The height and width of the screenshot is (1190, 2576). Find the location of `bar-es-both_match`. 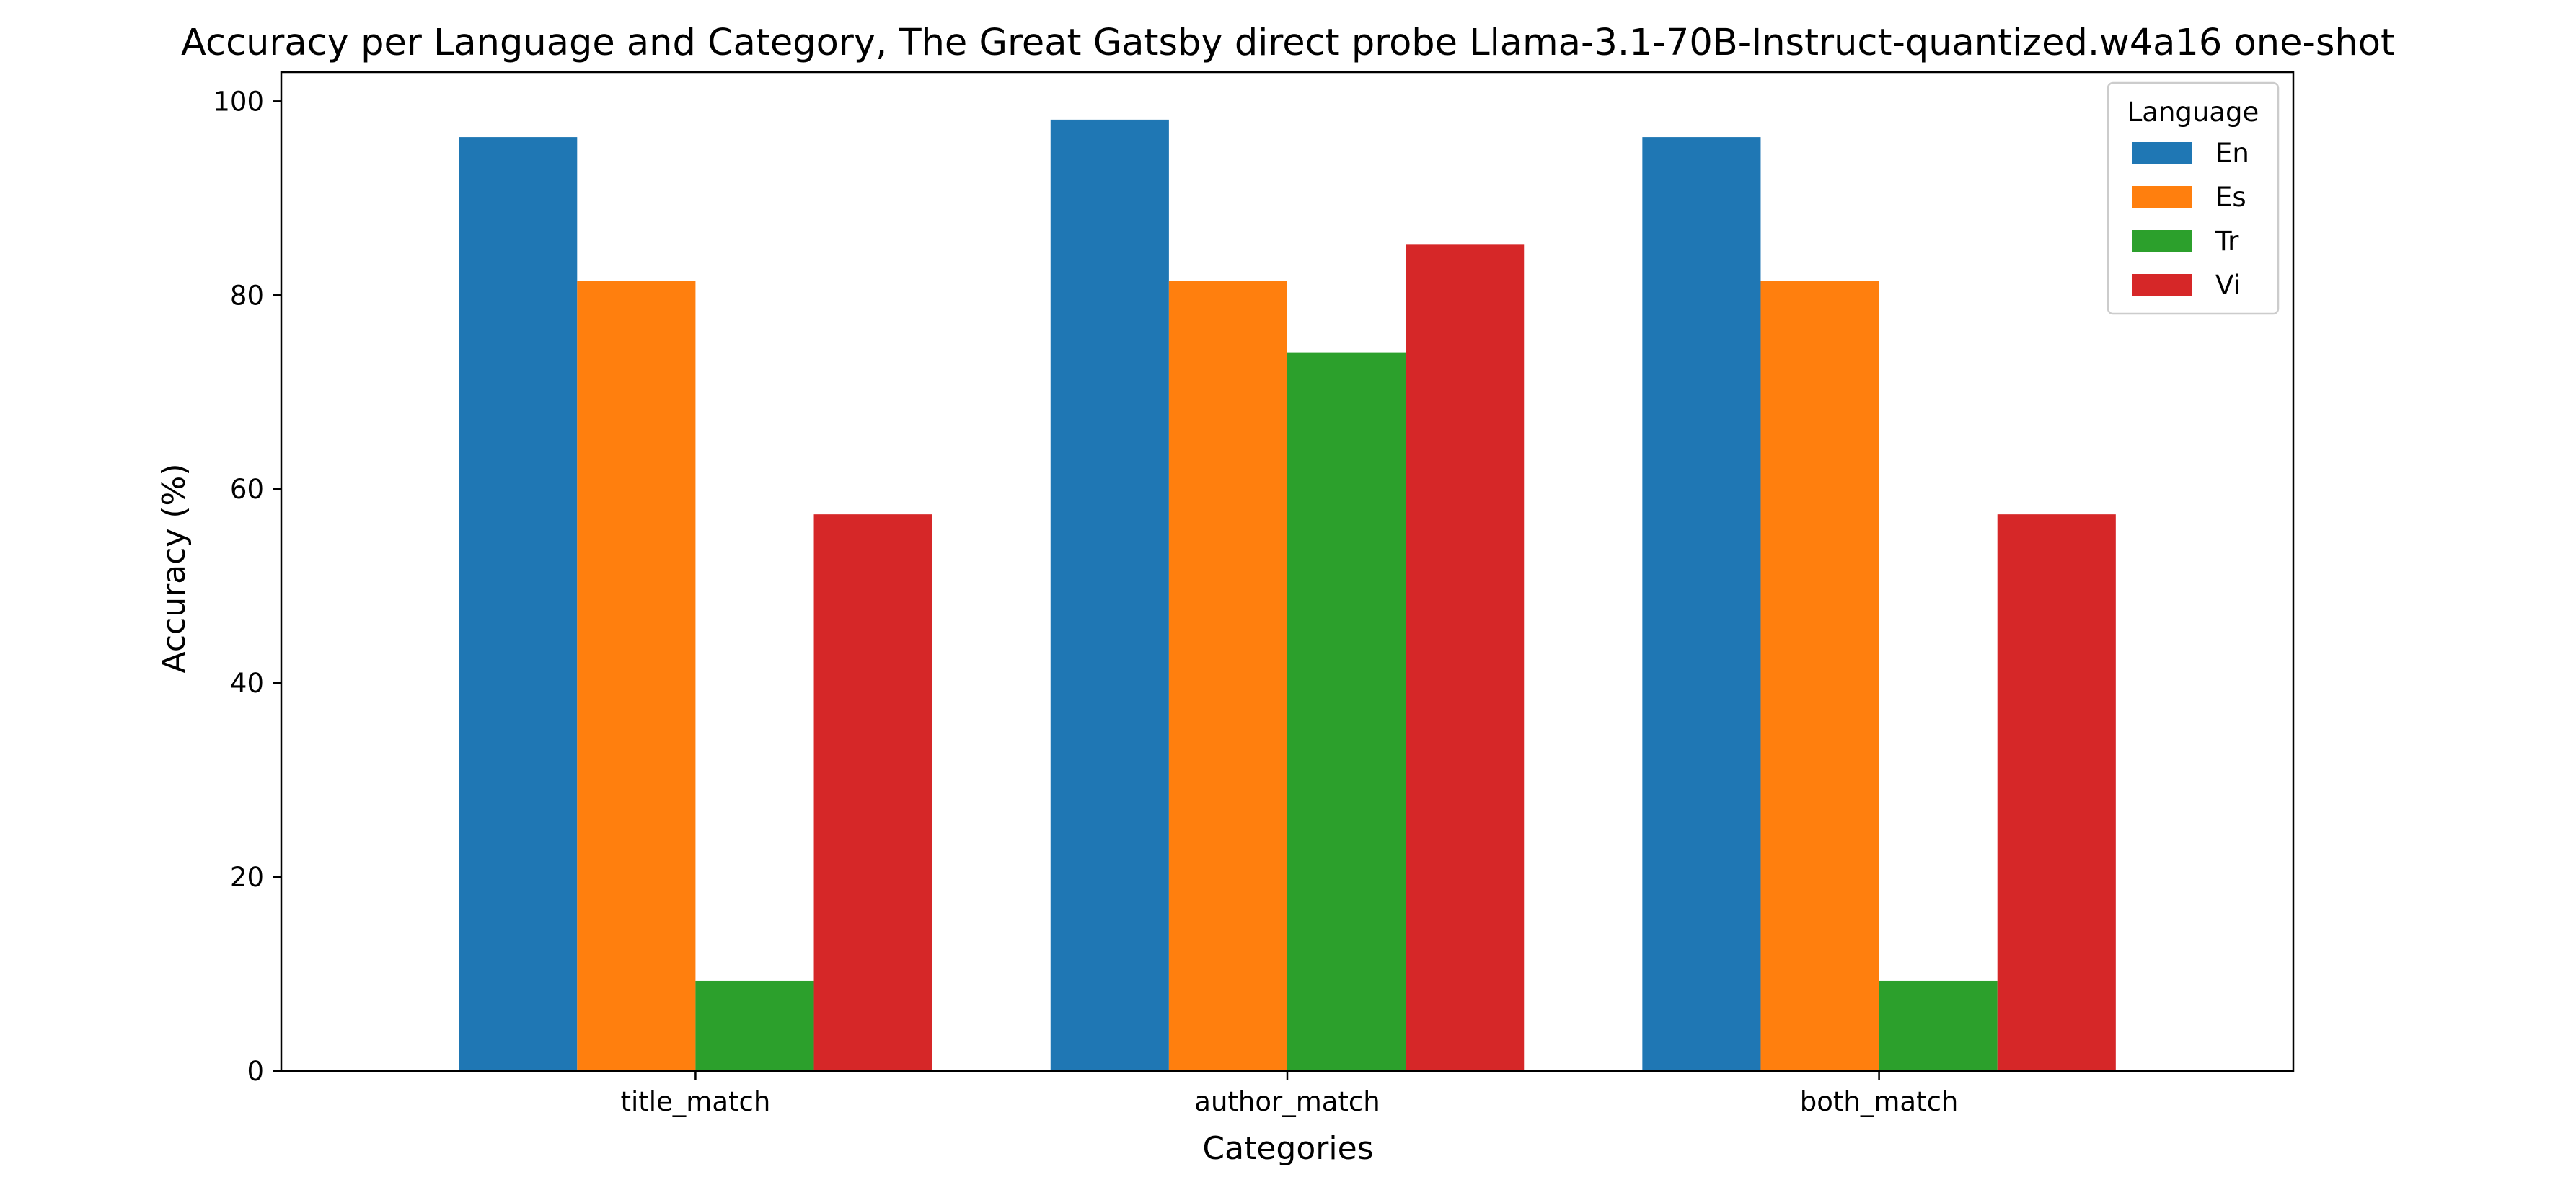

bar-es-both_match is located at coordinates (1819, 676).